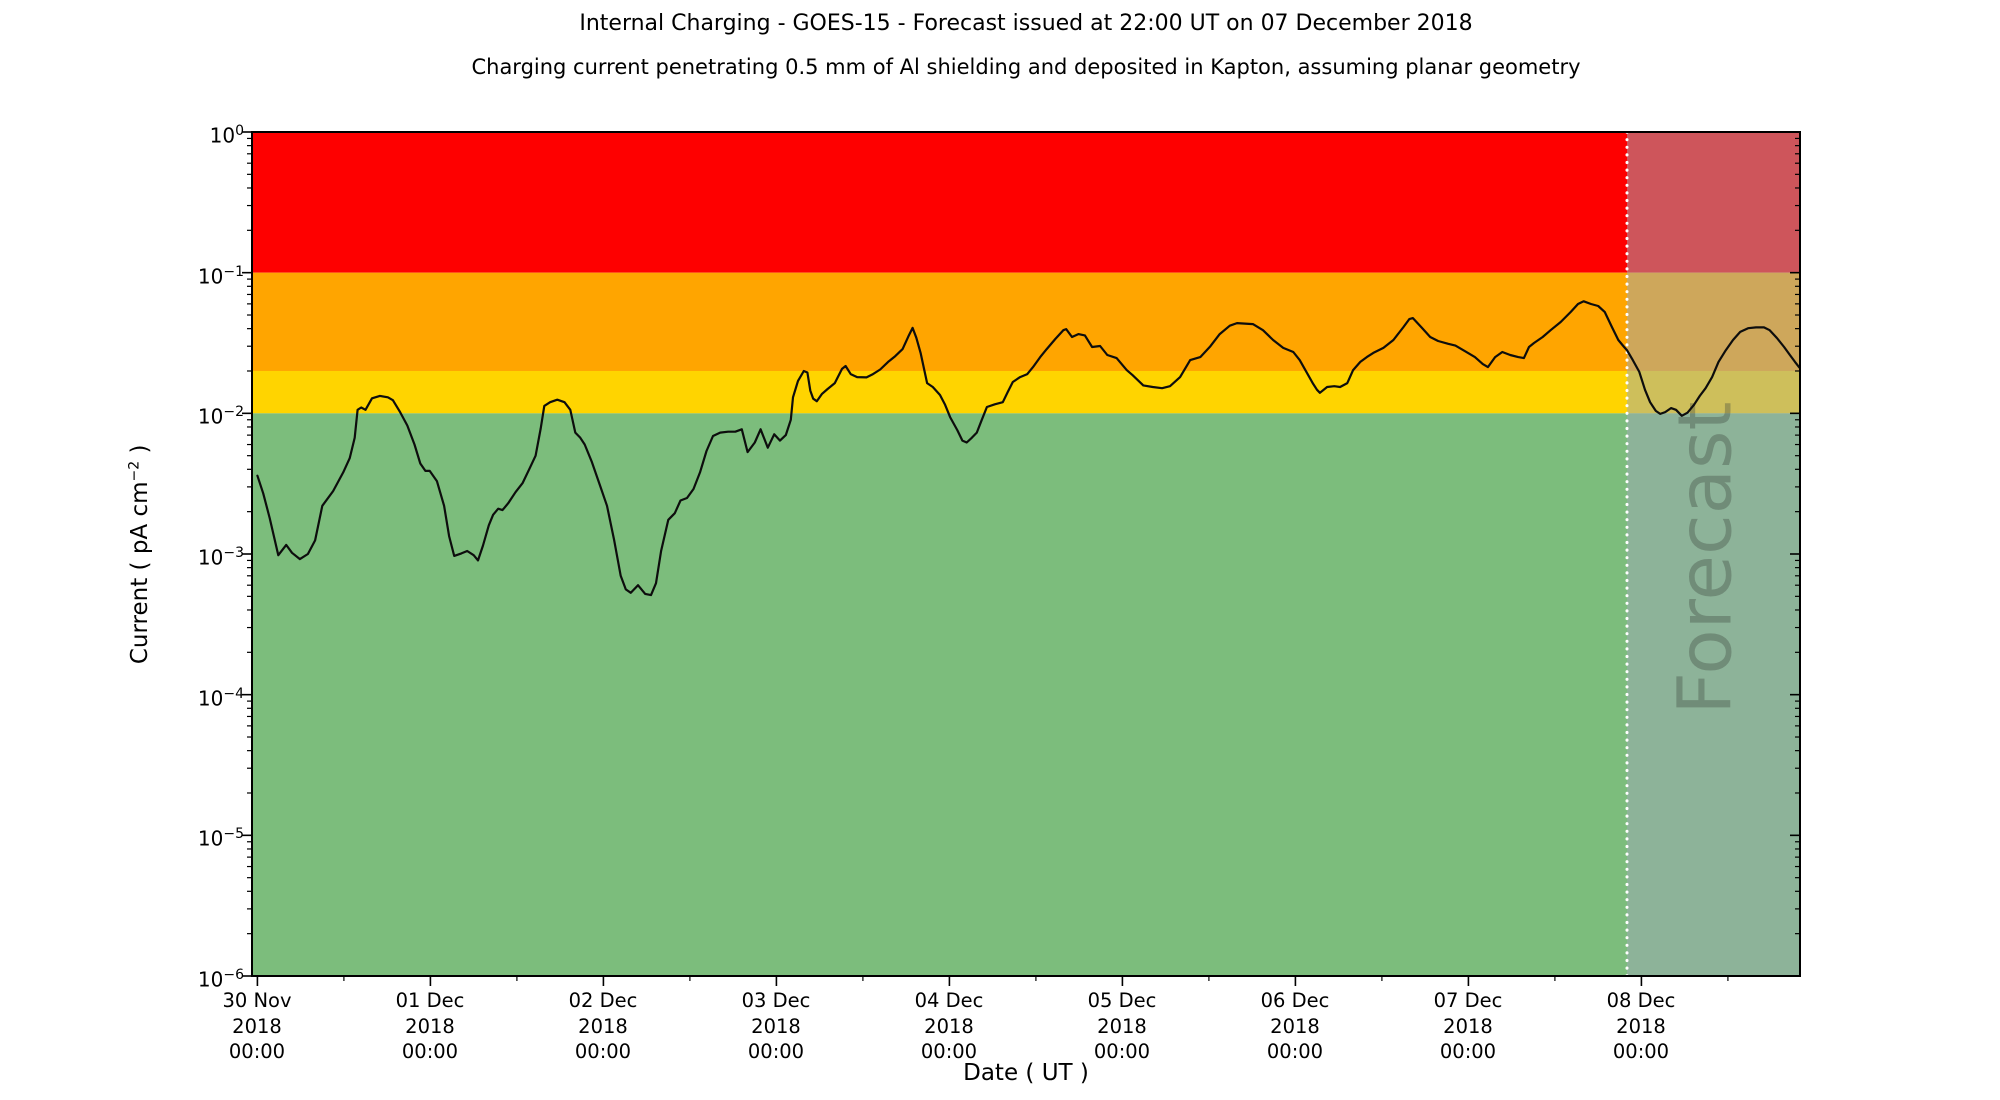  I want to click on x-tick-label: 02 Dec 2018 00:00, so click(603, 1026).